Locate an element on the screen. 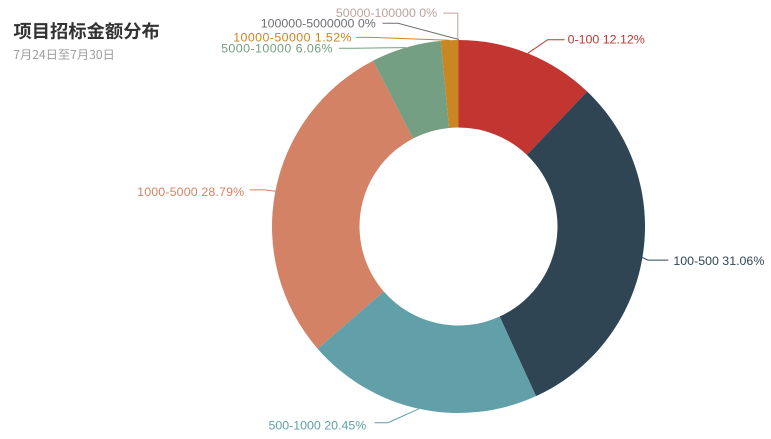 Image resolution: width=771 pixels, height=439 pixels. svg-text: 100000-5000000 0% is located at coordinates (318, 23).